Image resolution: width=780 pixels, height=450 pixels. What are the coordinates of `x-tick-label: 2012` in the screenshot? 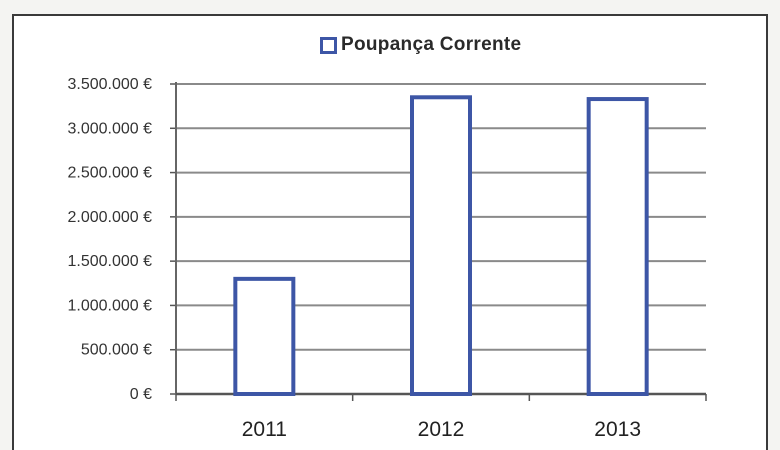 It's located at (441, 429).